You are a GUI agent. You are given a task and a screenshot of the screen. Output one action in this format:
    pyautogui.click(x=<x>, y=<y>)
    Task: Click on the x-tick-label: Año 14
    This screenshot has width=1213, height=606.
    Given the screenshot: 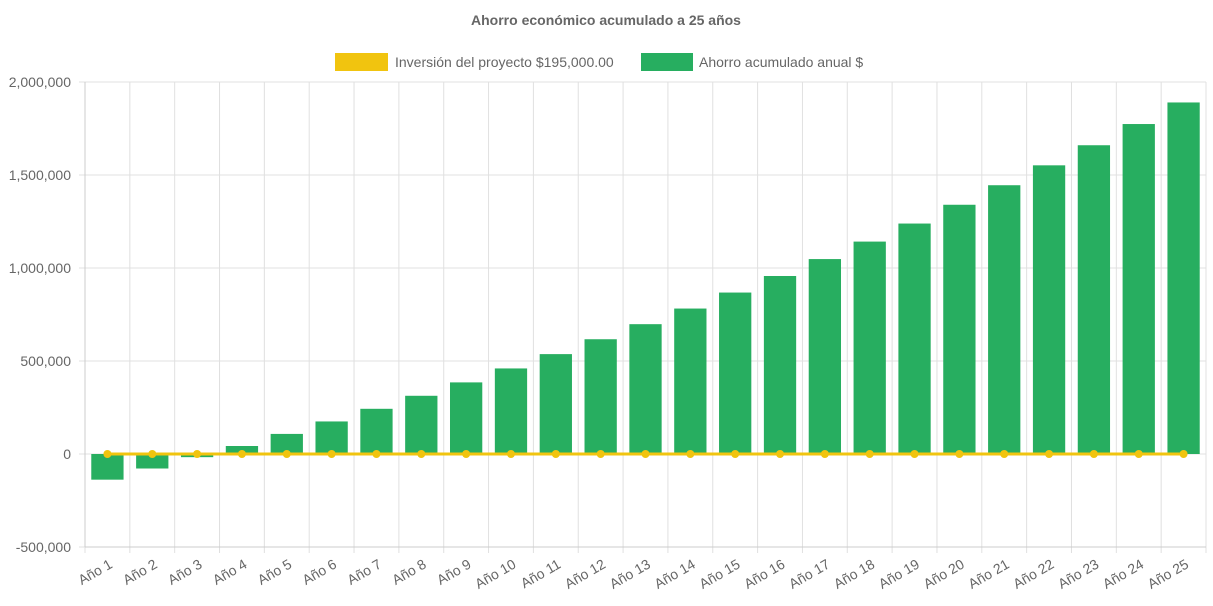 What is the action you would take?
    pyautogui.click(x=674, y=574)
    